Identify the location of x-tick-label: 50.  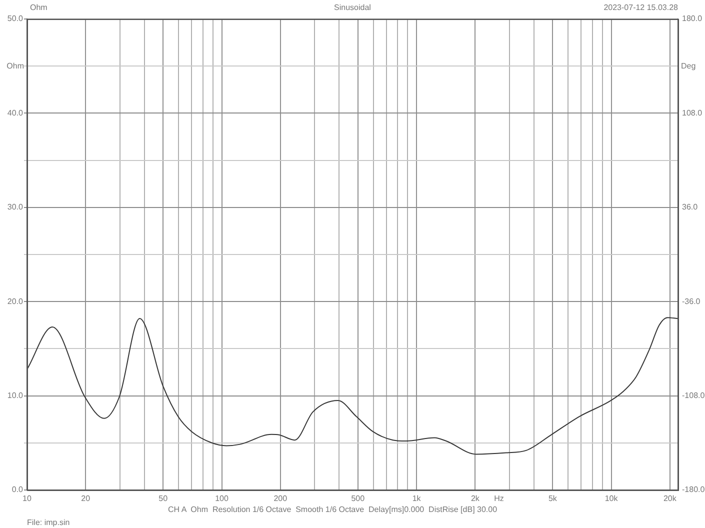
(163, 499).